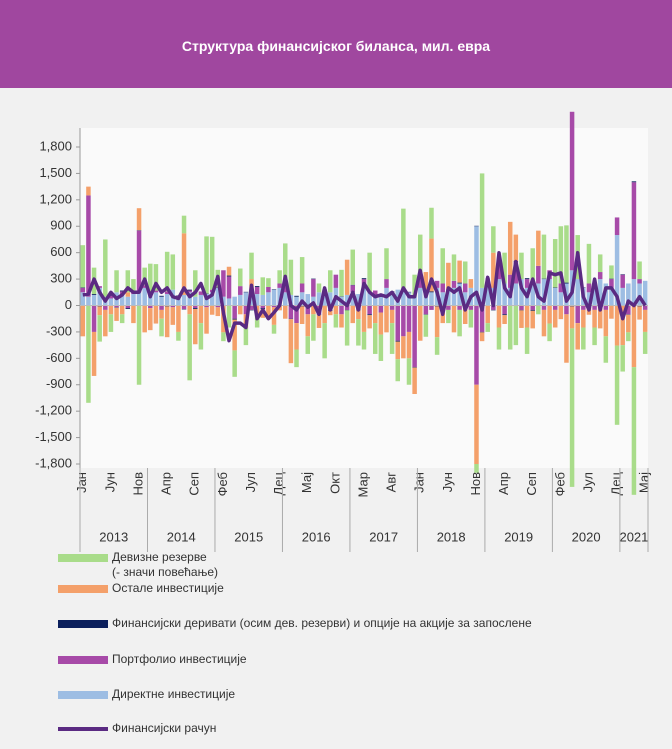 The image size is (672, 749). What do you see at coordinates (250, 482) in the screenshot?
I see `x-tick-label: Јул` at bounding box center [250, 482].